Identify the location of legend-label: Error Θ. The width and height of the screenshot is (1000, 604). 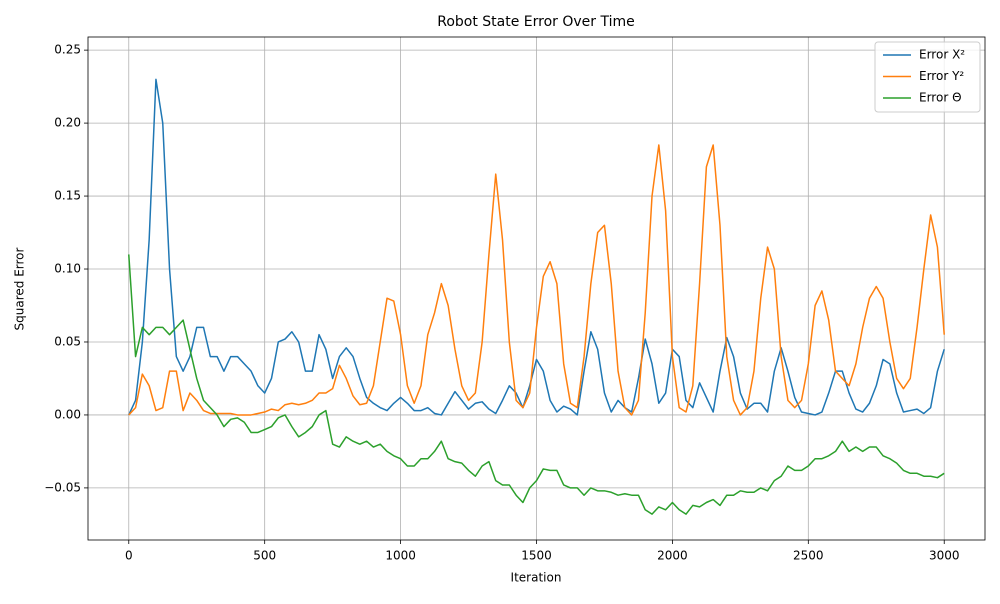
(940, 98).